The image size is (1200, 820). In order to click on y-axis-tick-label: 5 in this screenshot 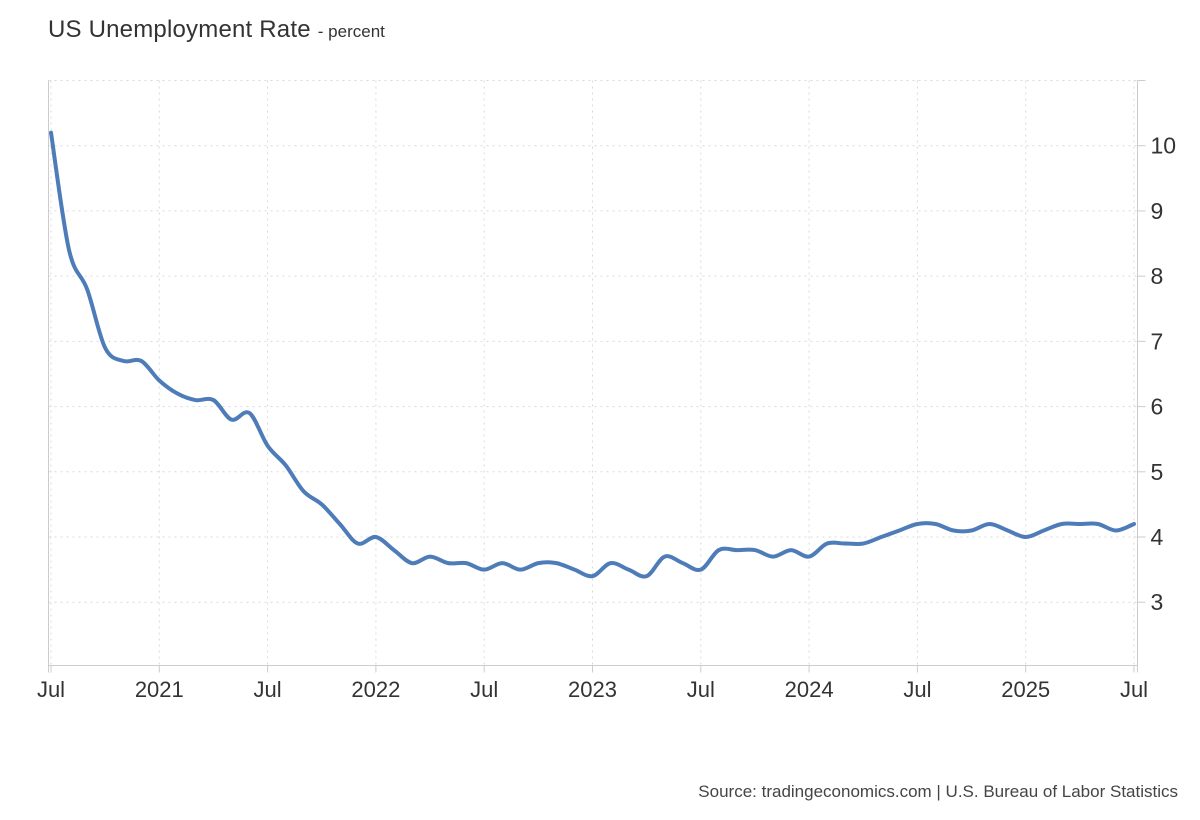, I will do `click(1157, 472)`.